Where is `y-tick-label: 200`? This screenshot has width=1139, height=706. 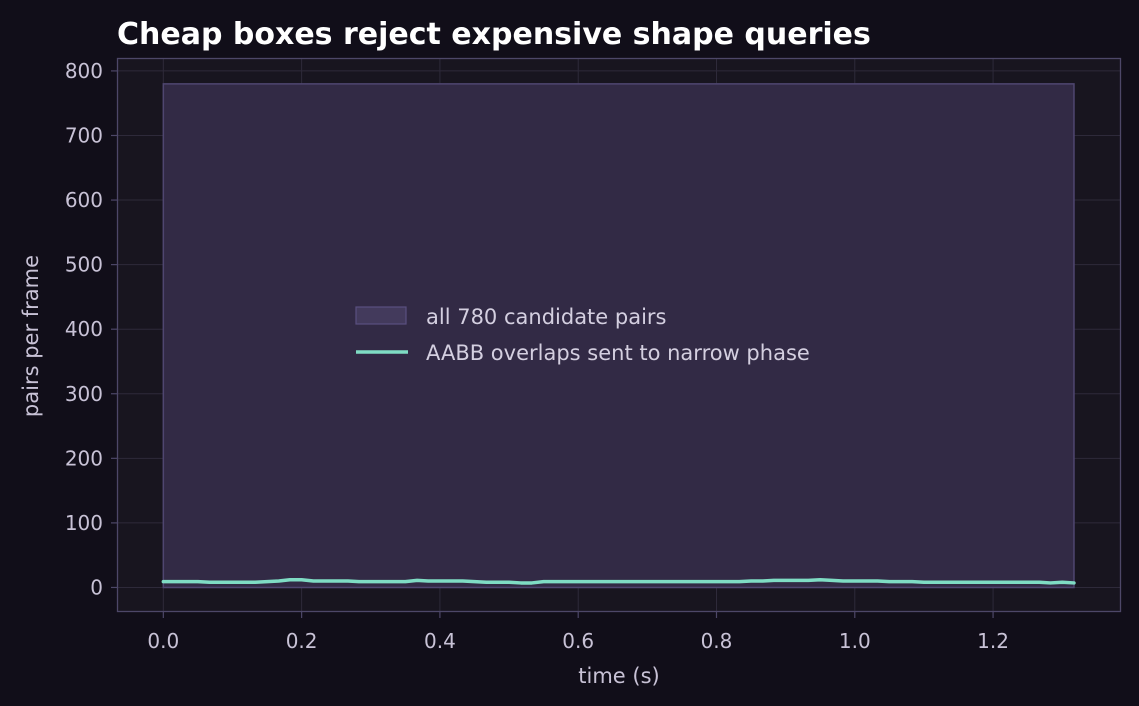 y-tick-label: 200 is located at coordinates (84, 458).